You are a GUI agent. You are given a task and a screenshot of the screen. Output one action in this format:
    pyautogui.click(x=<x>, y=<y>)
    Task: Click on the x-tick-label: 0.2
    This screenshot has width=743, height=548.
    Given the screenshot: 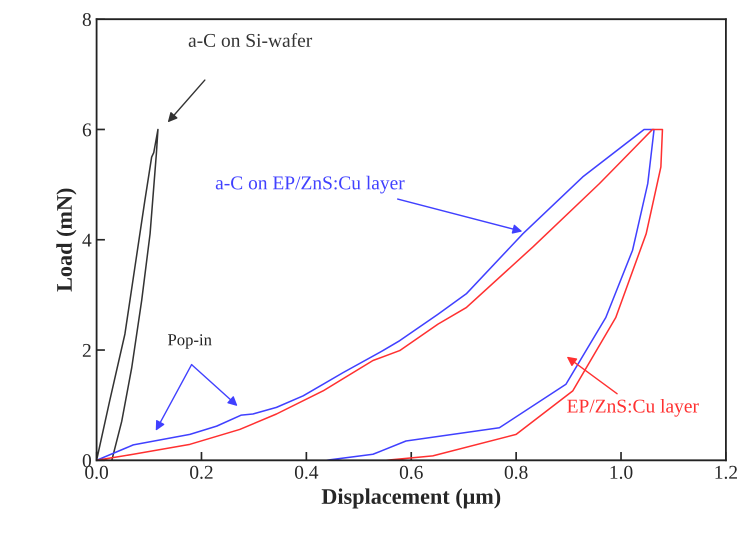 What is the action you would take?
    pyautogui.click(x=201, y=472)
    